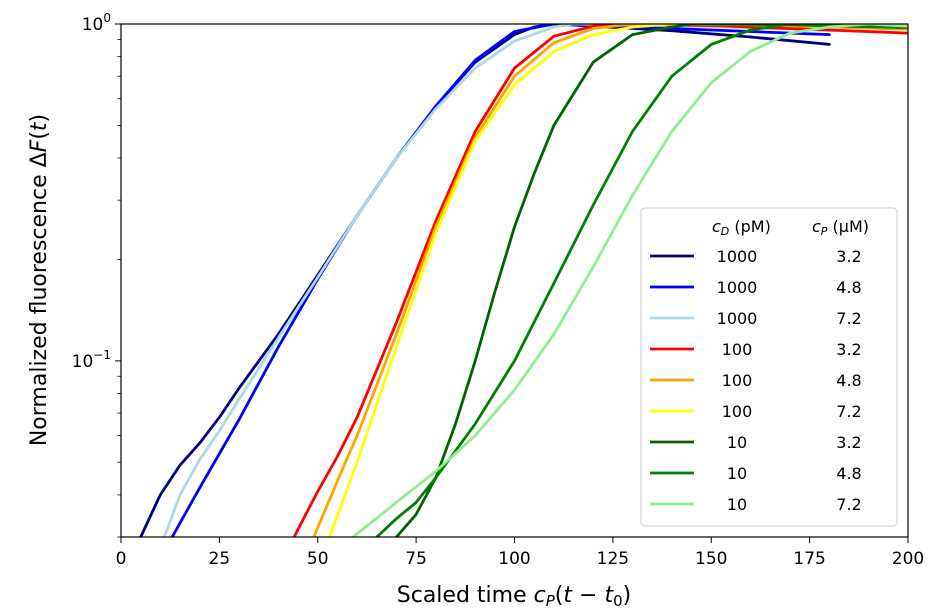  I want to click on x-axis: 0 25 50 75 100 125 150 175 200, so click(520, 553).